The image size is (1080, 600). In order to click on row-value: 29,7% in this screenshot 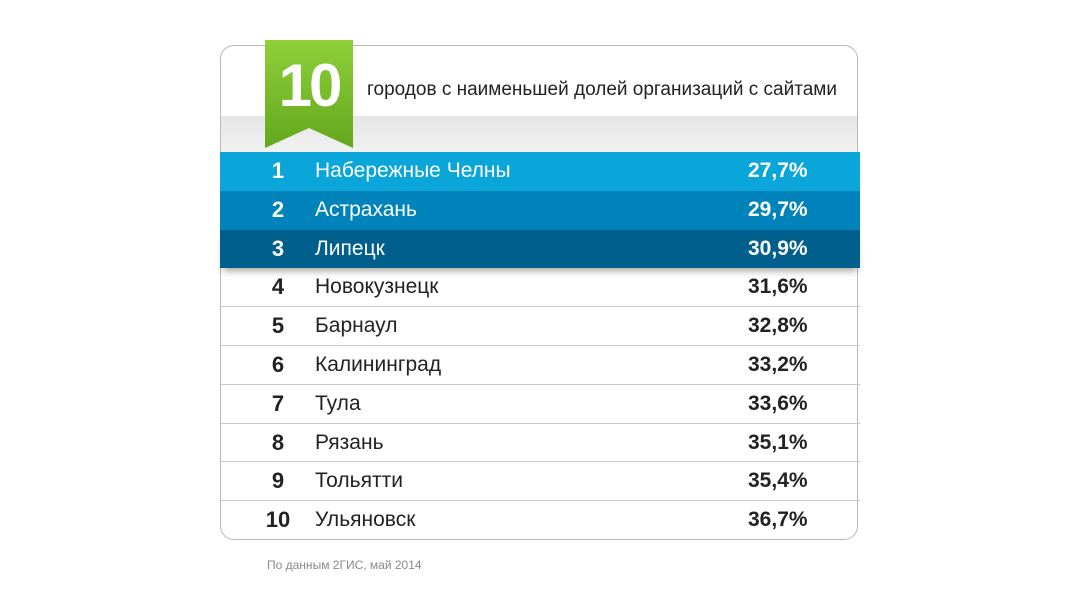, I will do `click(778, 209)`.